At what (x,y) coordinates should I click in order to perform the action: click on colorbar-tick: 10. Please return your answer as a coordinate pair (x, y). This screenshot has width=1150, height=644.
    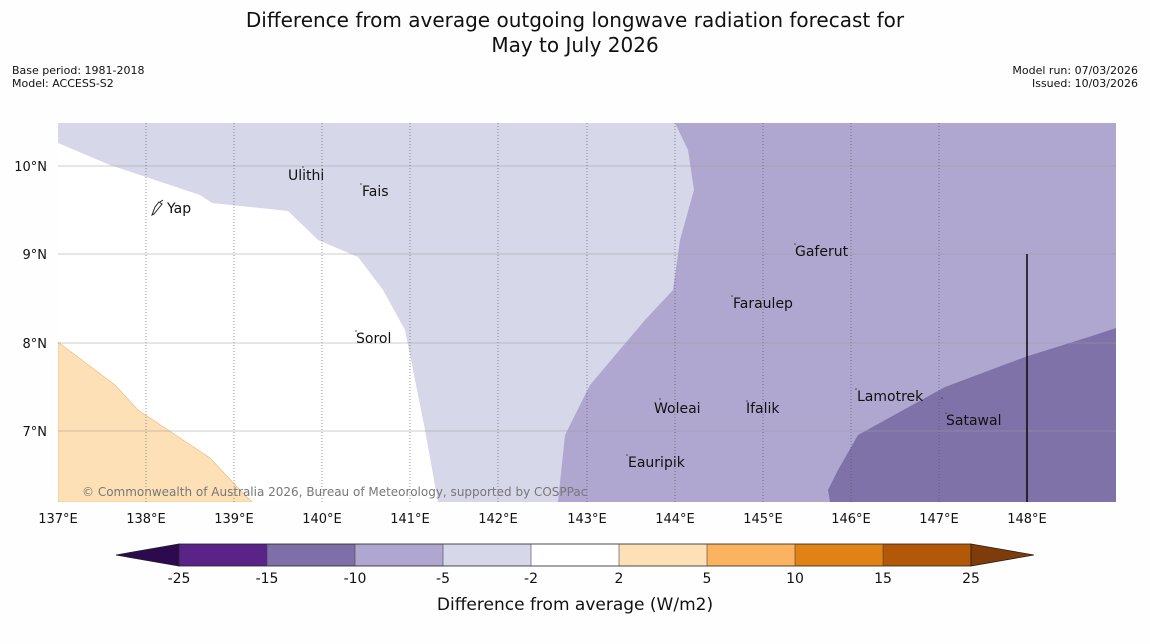
    Looking at the image, I should click on (795, 579).